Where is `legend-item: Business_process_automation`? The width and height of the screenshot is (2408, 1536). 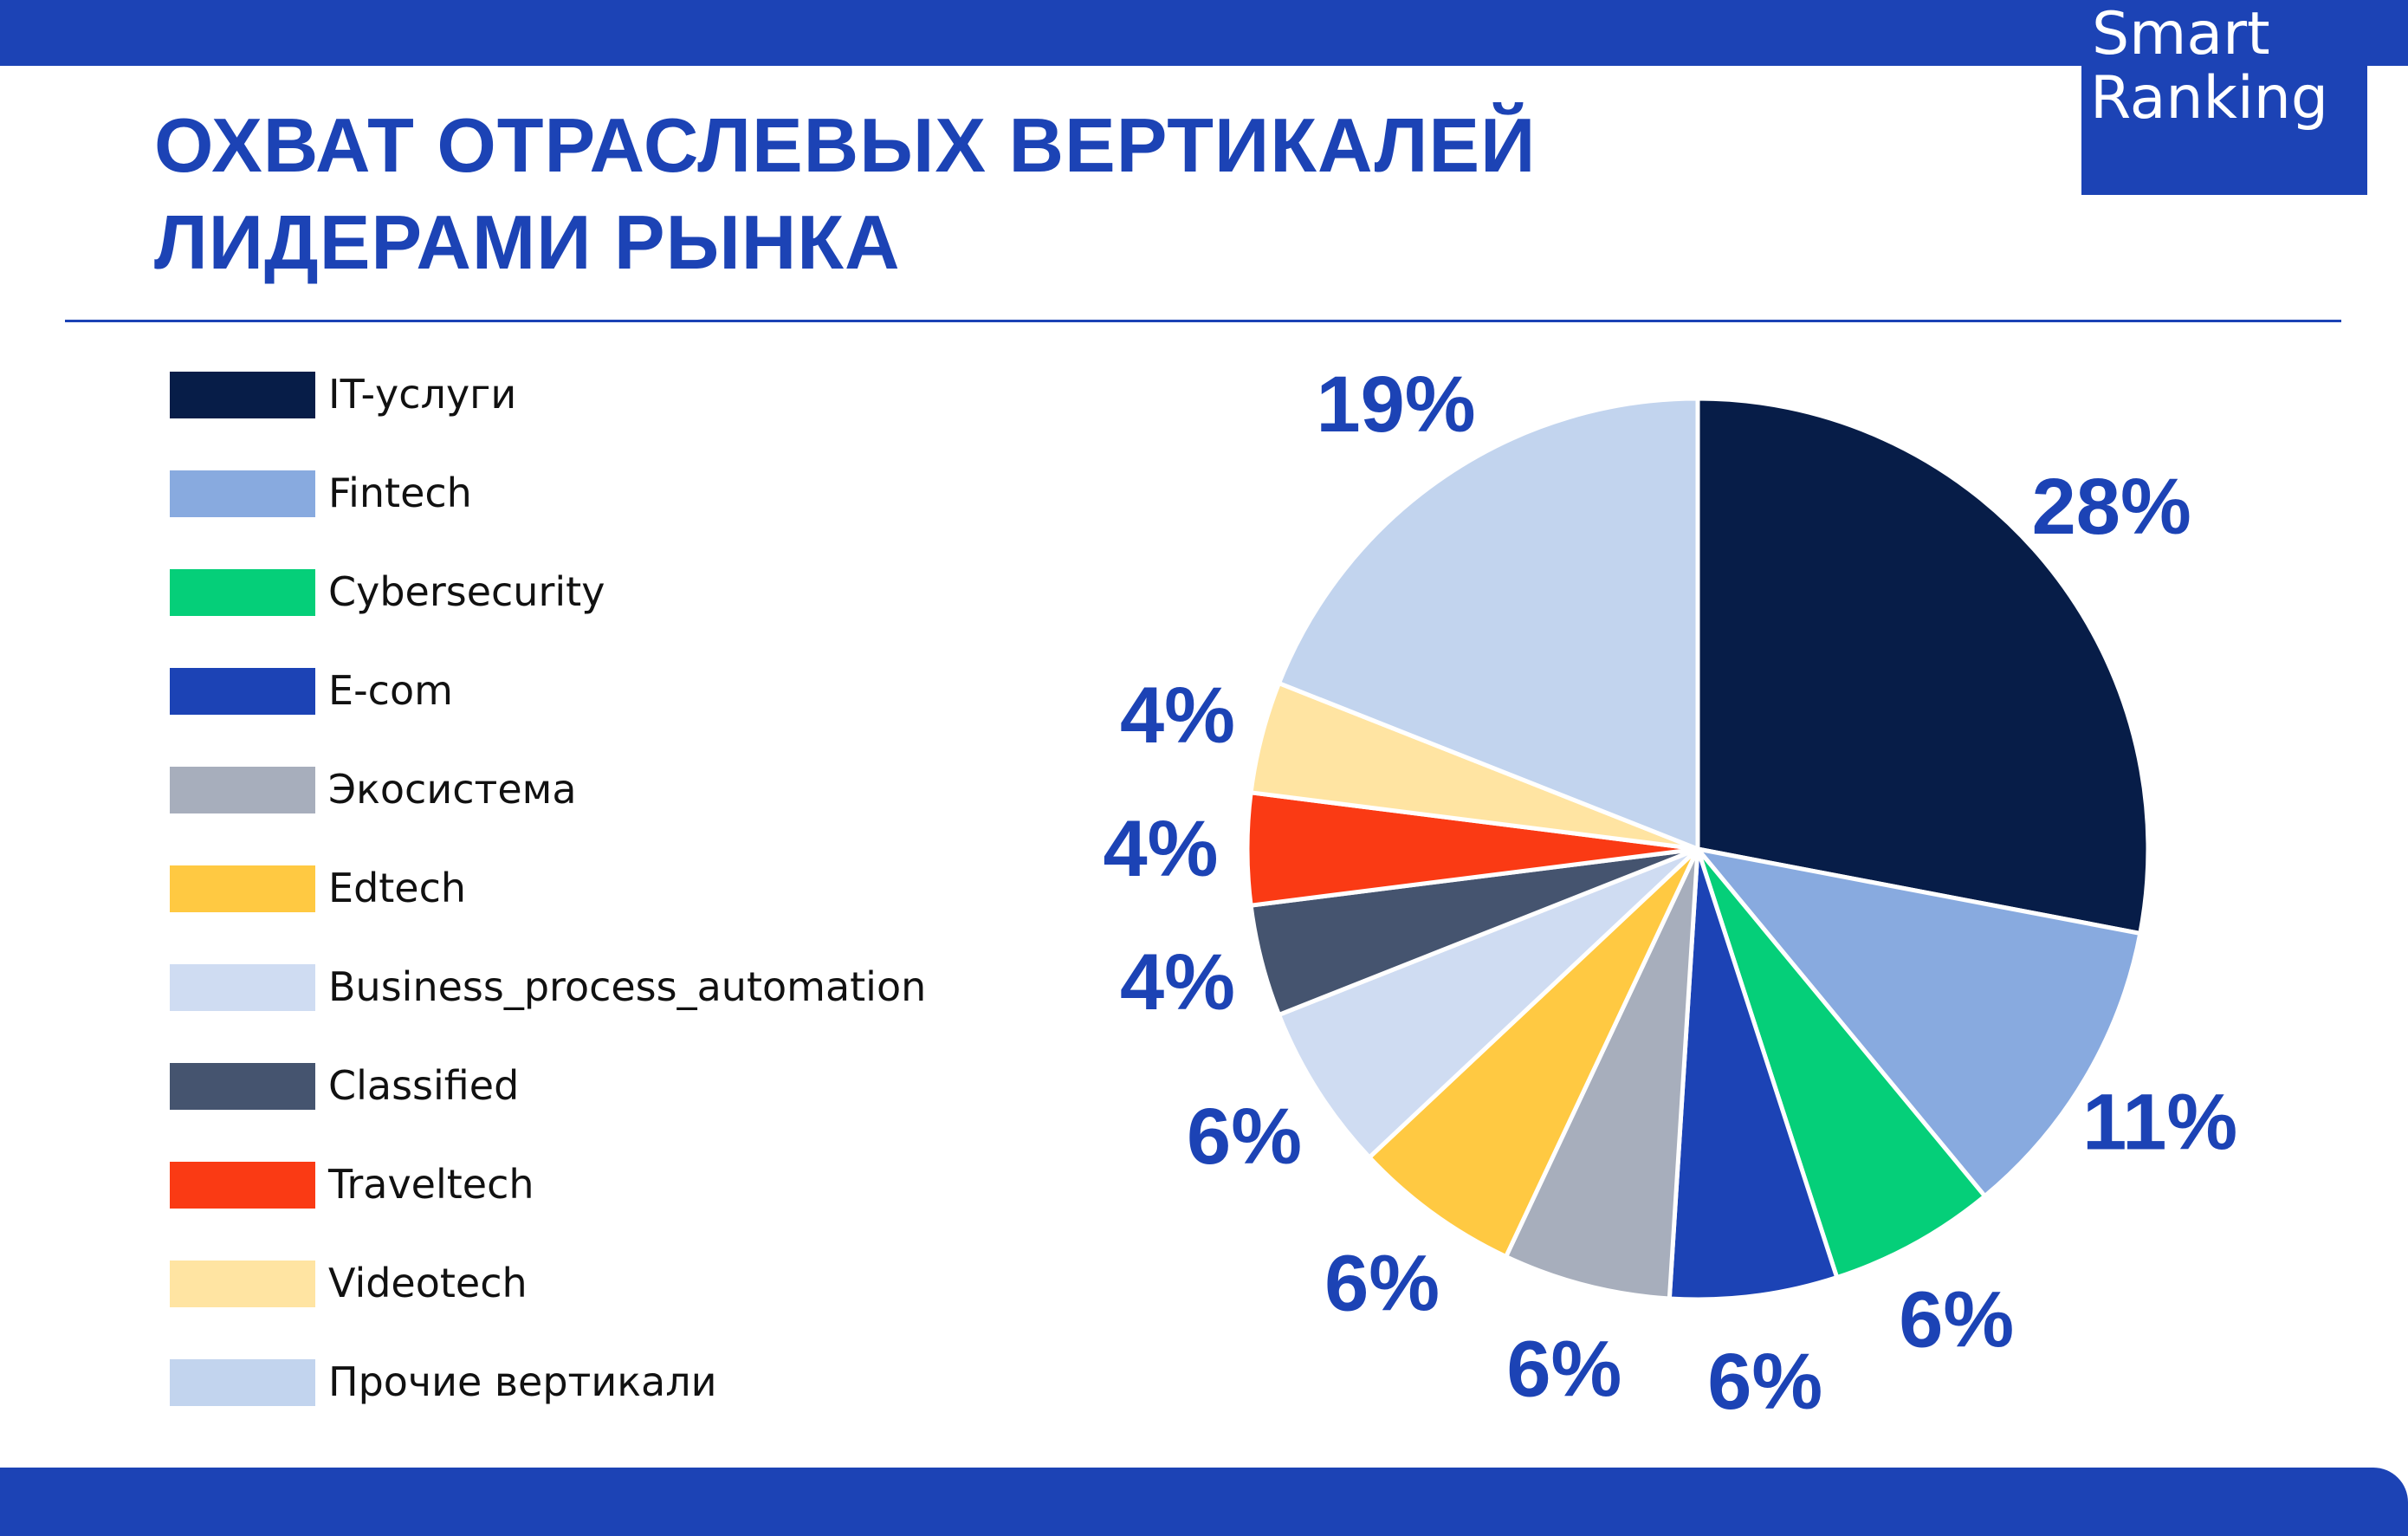 legend-item: Business_process_automation is located at coordinates (603, 987).